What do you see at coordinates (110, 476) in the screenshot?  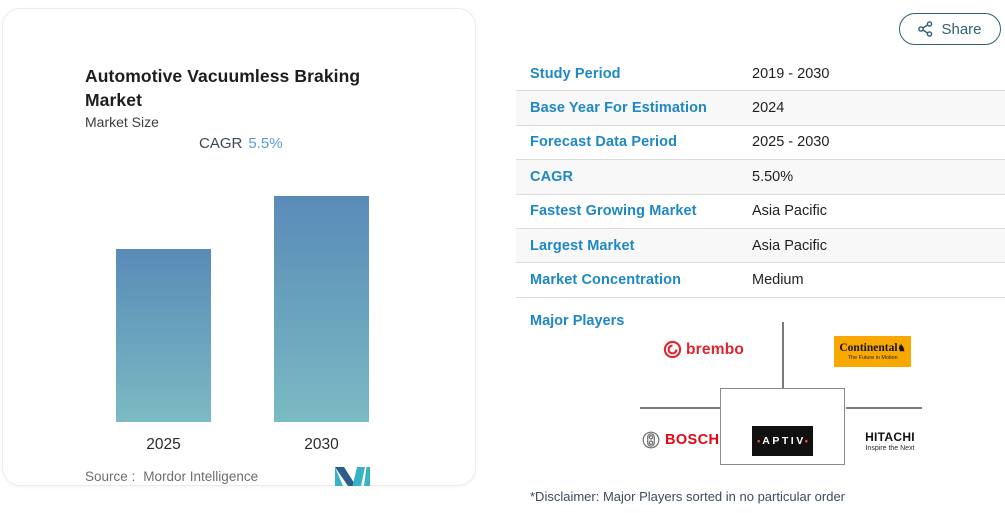 I see `source-label: Source :` at bounding box center [110, 476].